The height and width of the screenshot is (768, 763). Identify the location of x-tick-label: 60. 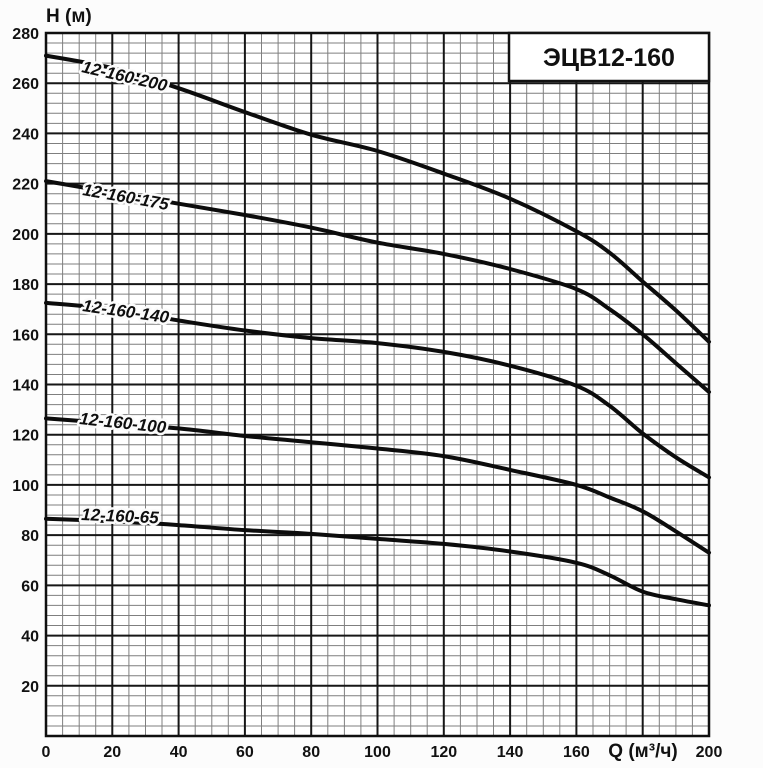
(245, 752).